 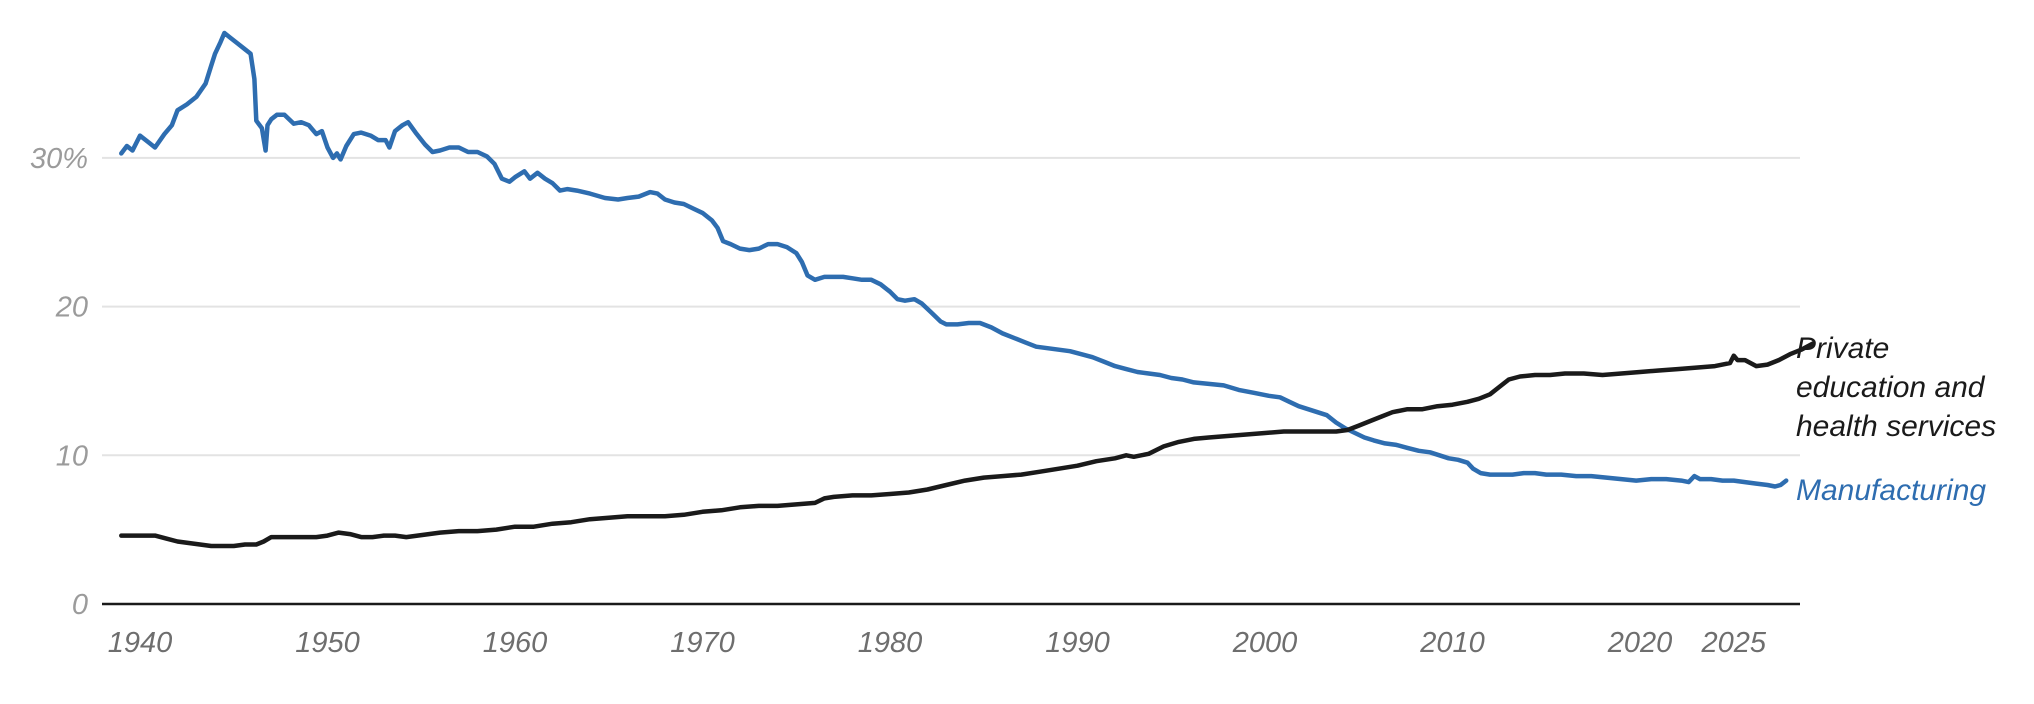 I want to click on x-tick-label: 2000, so click(x=1265, y=643).